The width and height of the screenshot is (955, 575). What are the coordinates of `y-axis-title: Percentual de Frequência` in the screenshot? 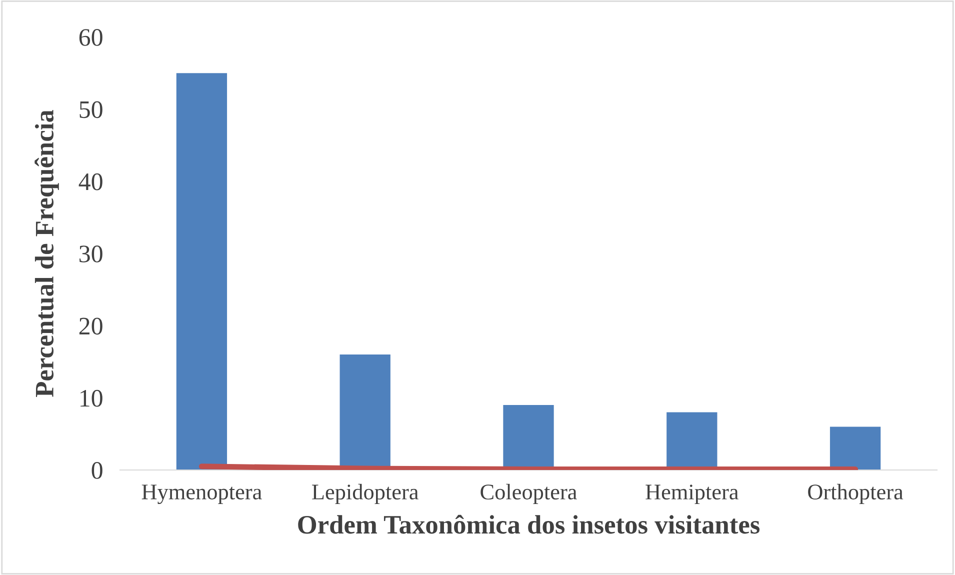 It's located at (46, 253).